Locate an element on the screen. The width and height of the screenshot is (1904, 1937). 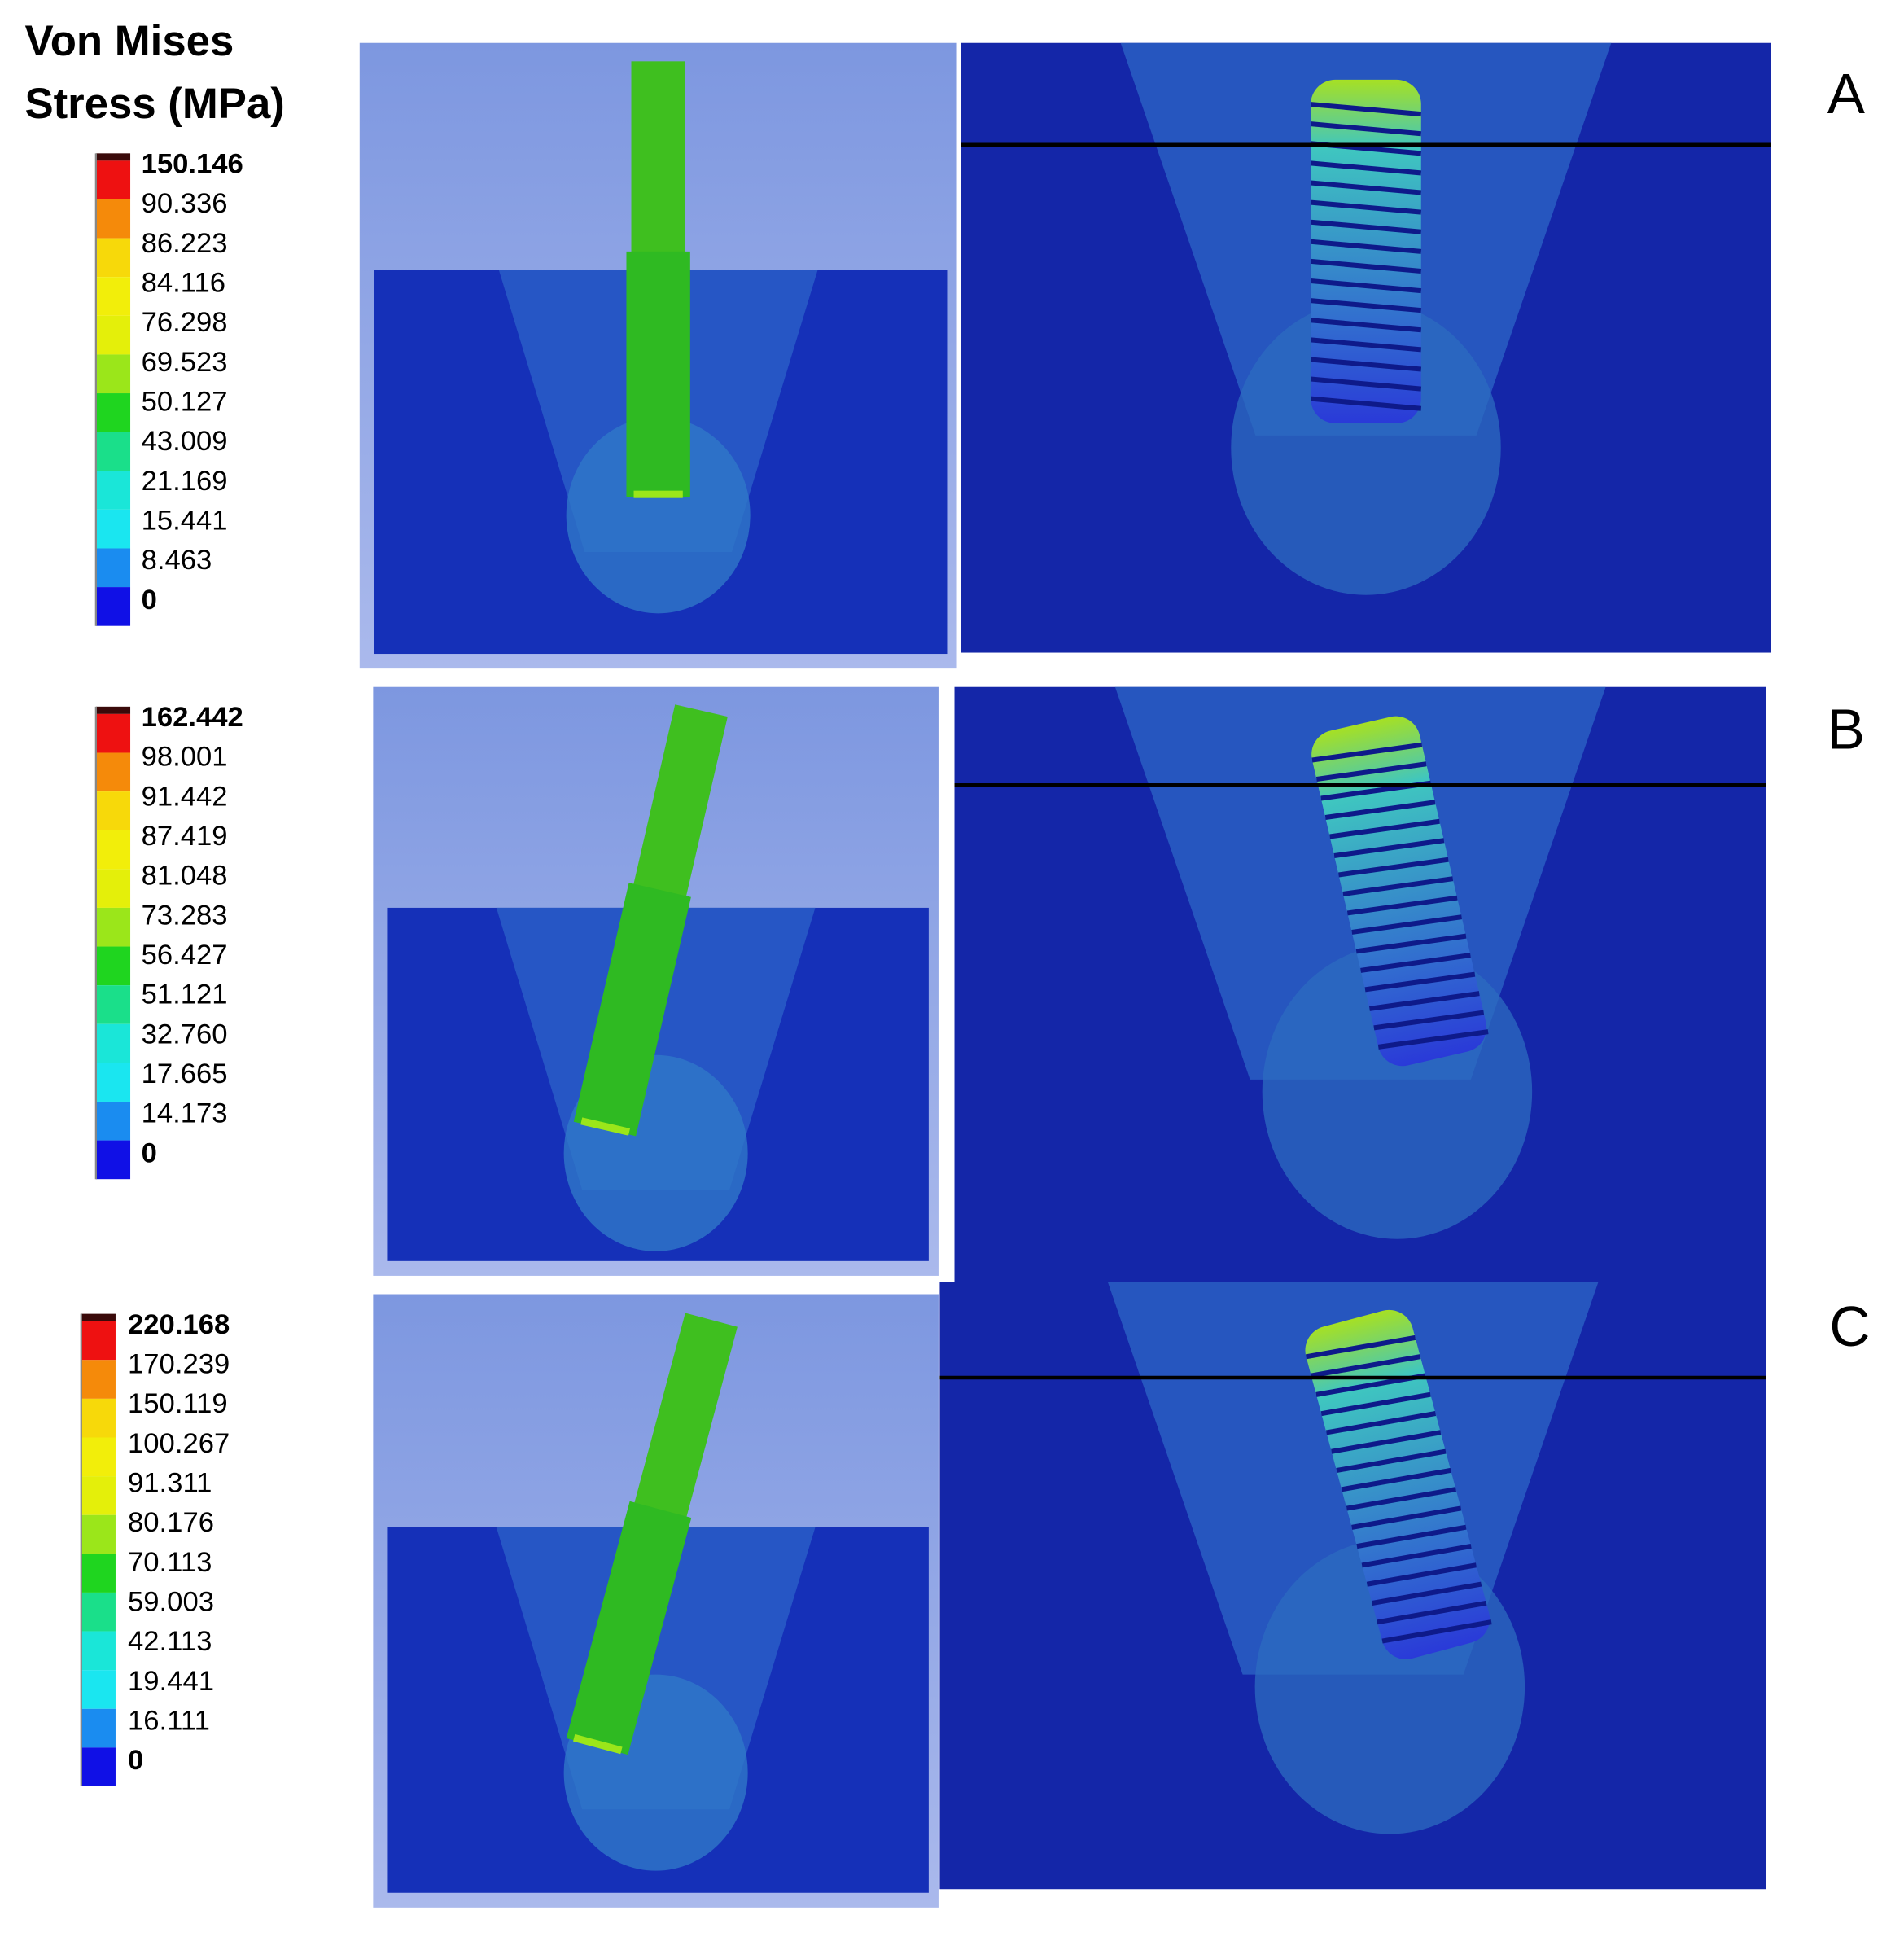
legend-label: 70.113 is located at coordinates (170, 1562).